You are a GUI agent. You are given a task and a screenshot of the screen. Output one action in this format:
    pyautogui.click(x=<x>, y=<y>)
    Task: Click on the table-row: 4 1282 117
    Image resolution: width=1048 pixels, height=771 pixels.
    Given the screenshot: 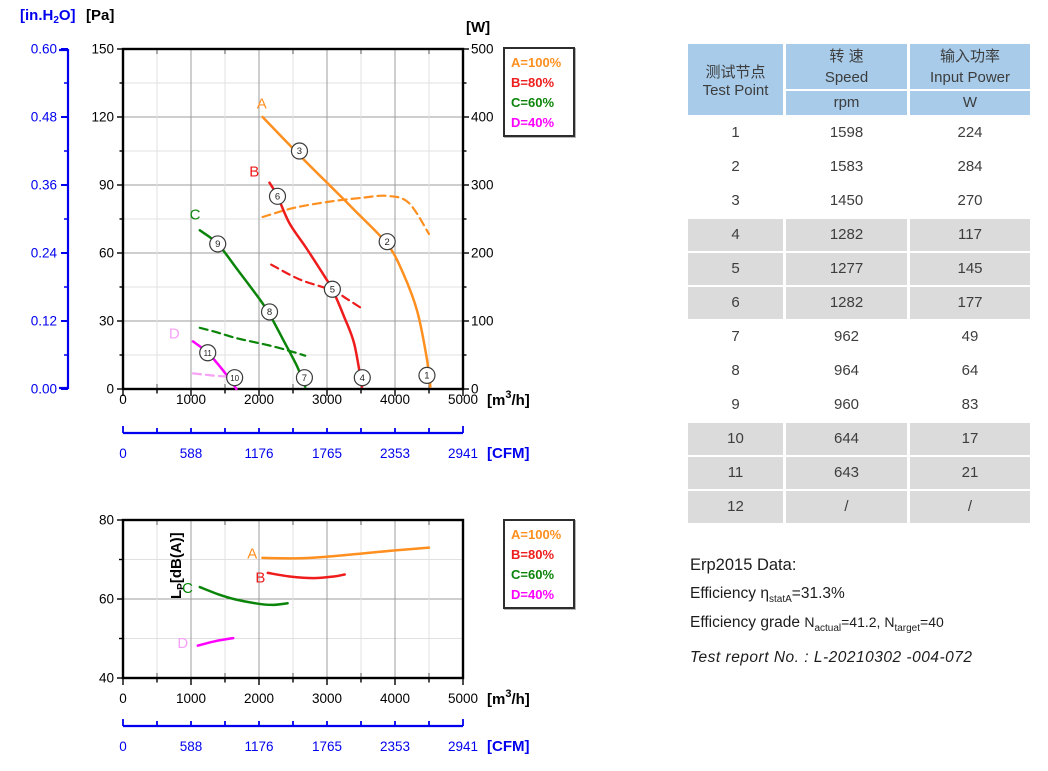 What is the action you would take?
    pyautogui.click(x=860, y=236)
    